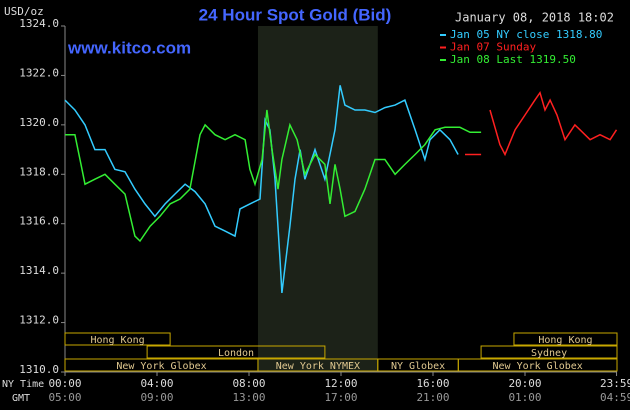 This screenshot has width=630, height=410. I want to click on x2-tick-label: 05:00, so click(64, 397).